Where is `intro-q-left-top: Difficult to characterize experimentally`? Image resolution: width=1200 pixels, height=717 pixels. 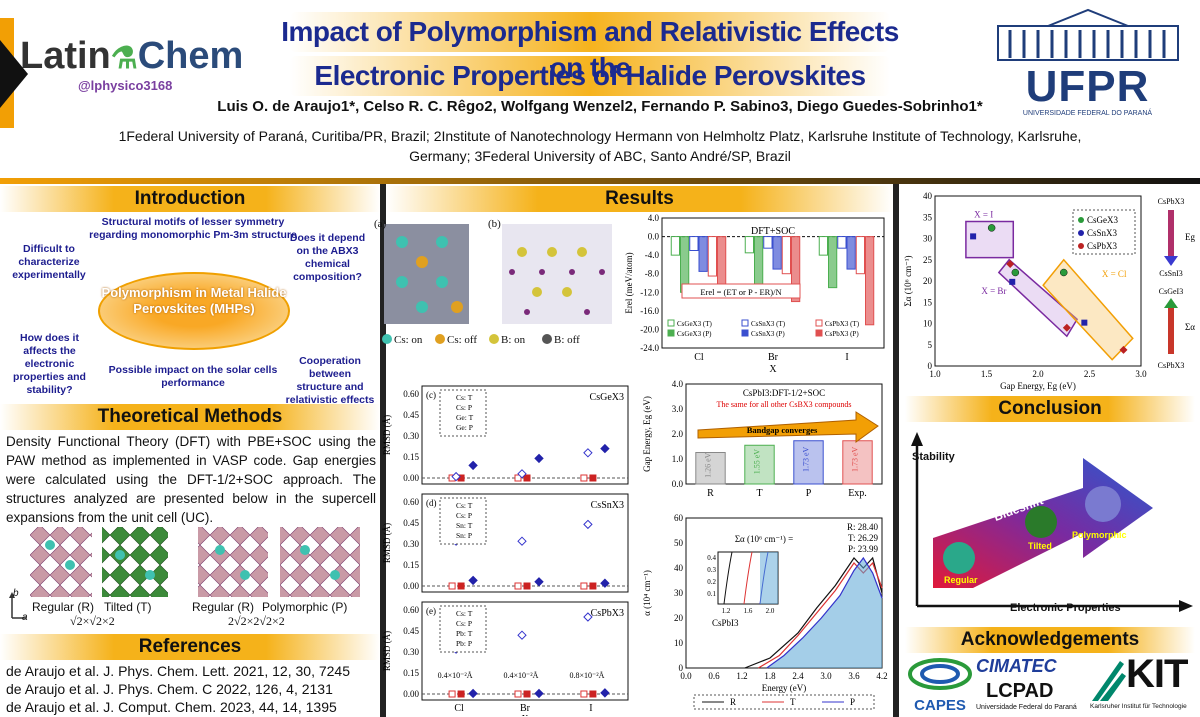
intro-q-left-top: Difficult to characterize experimentally is located at coordinates (49, 262).